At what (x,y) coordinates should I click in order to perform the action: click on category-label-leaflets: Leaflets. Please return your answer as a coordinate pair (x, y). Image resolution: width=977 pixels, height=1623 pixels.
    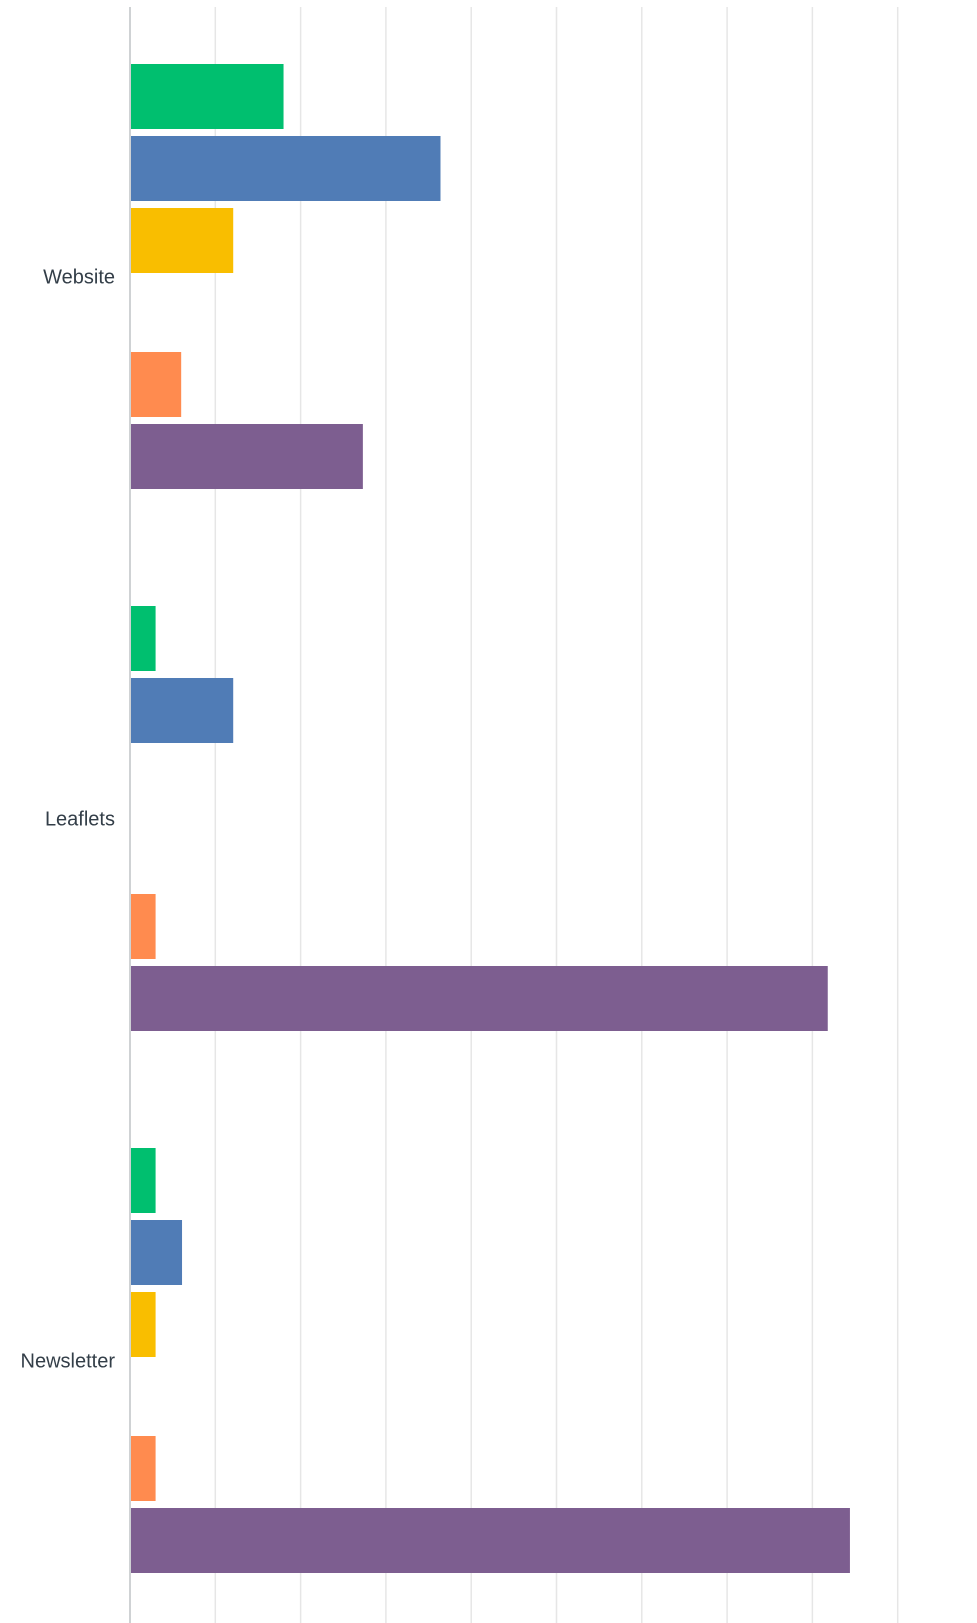
    Looking at the image, I should click on (80, 820).